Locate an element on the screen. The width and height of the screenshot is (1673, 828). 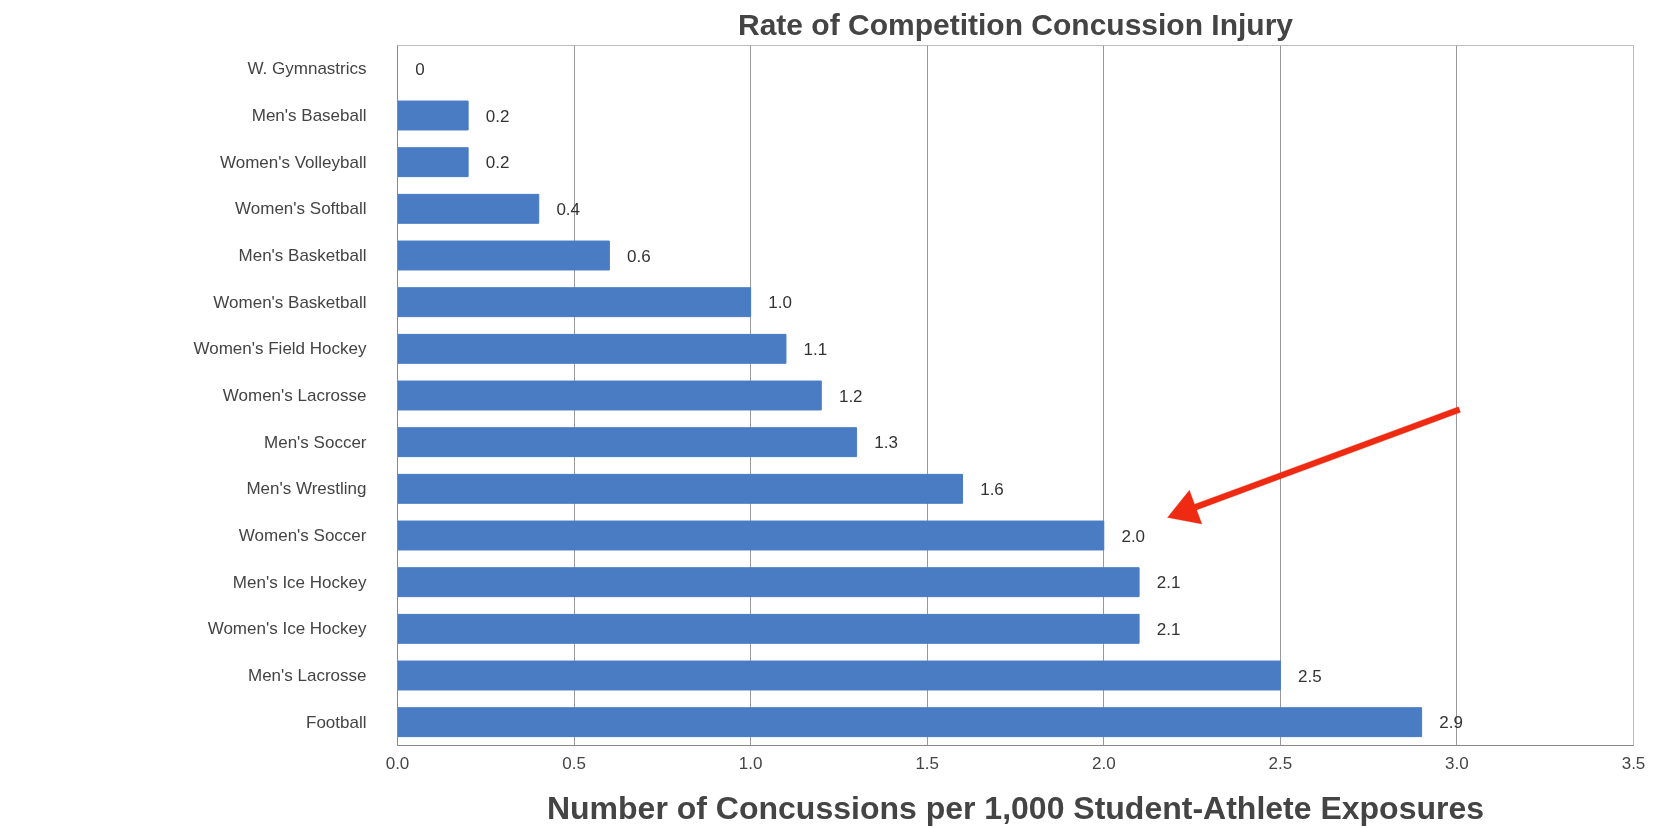
y-tick-label: Women's Lacrosse is located at coordinates (294, 395).